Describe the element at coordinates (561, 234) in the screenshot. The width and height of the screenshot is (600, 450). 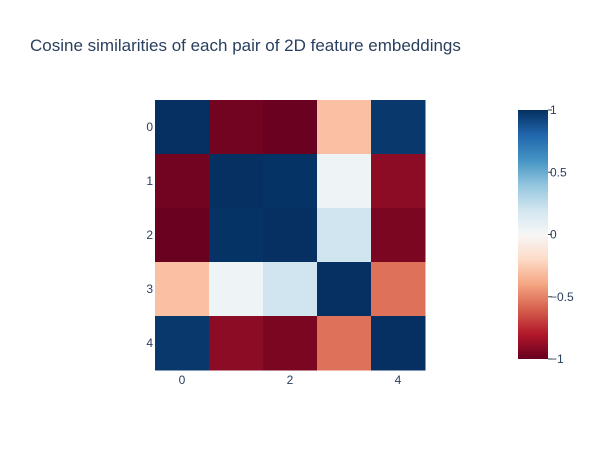
I see `colorbar-ticks: 1 0.5 0 −0.5 −1` at that location.